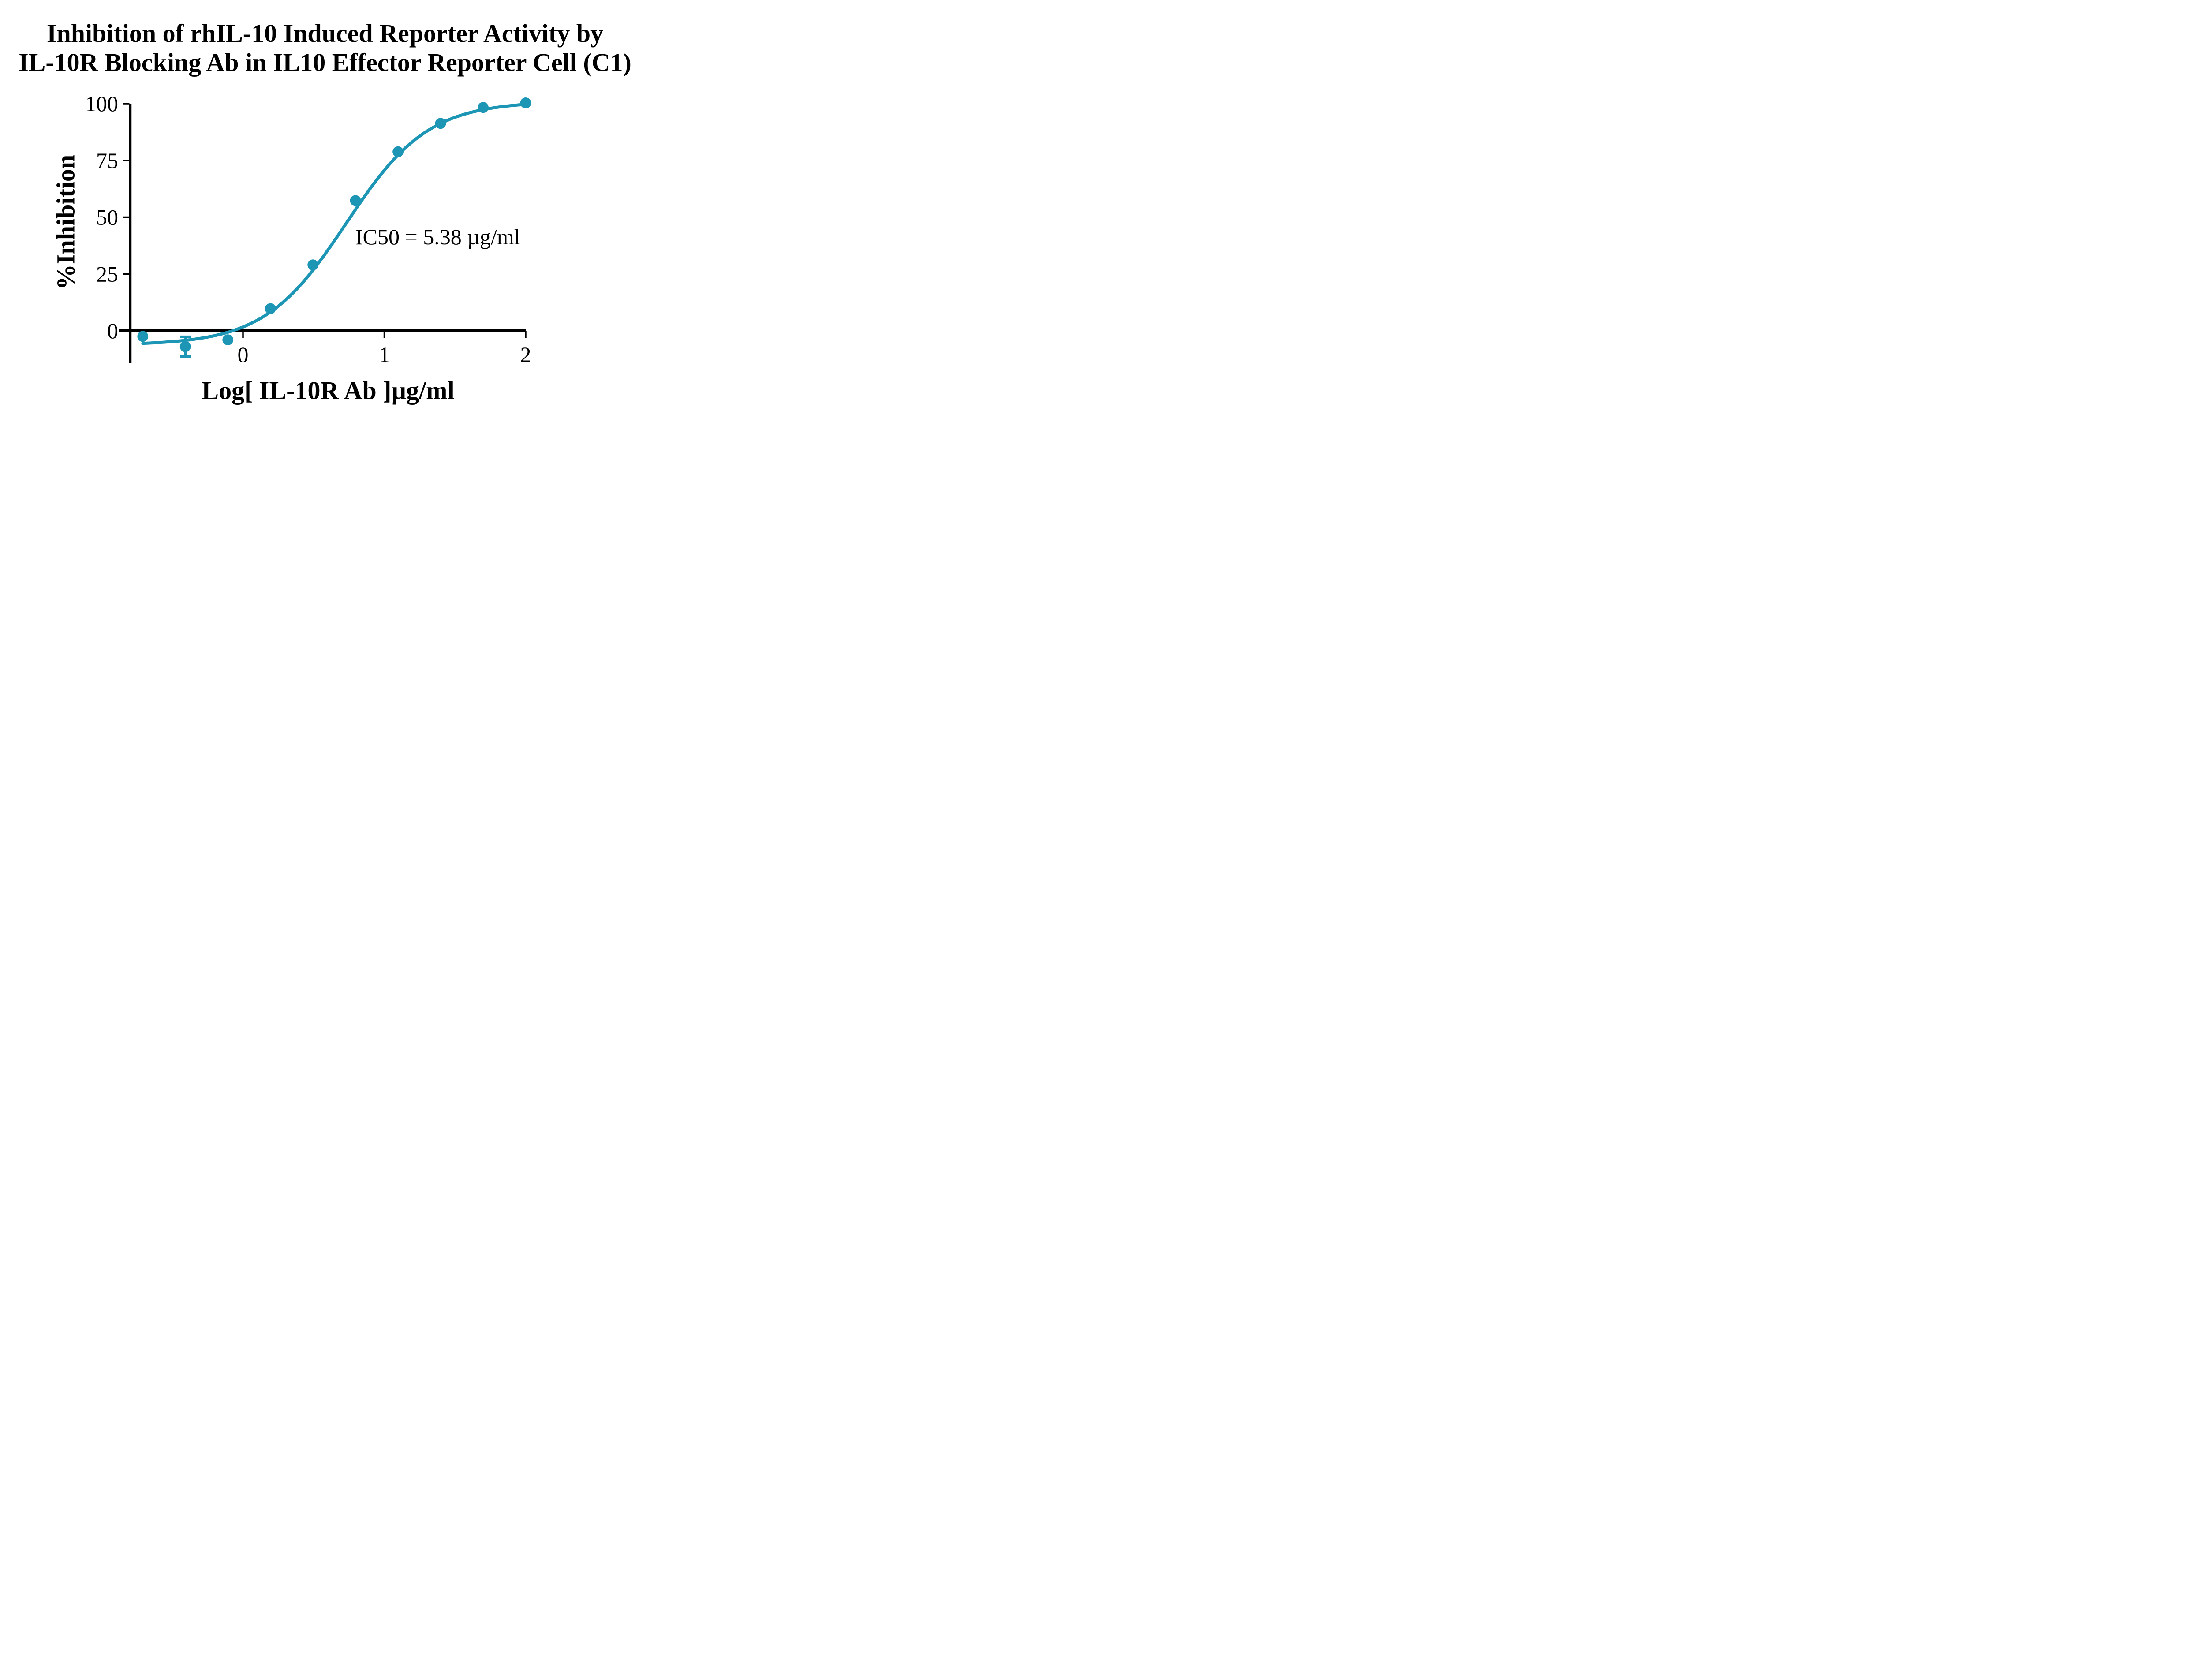 Image resolution: width=2205 pixels, height=1680 pixels. Describe the element at coordinates (107, 160) in the screenshot. I see `y-tick-label: 75` at that location.